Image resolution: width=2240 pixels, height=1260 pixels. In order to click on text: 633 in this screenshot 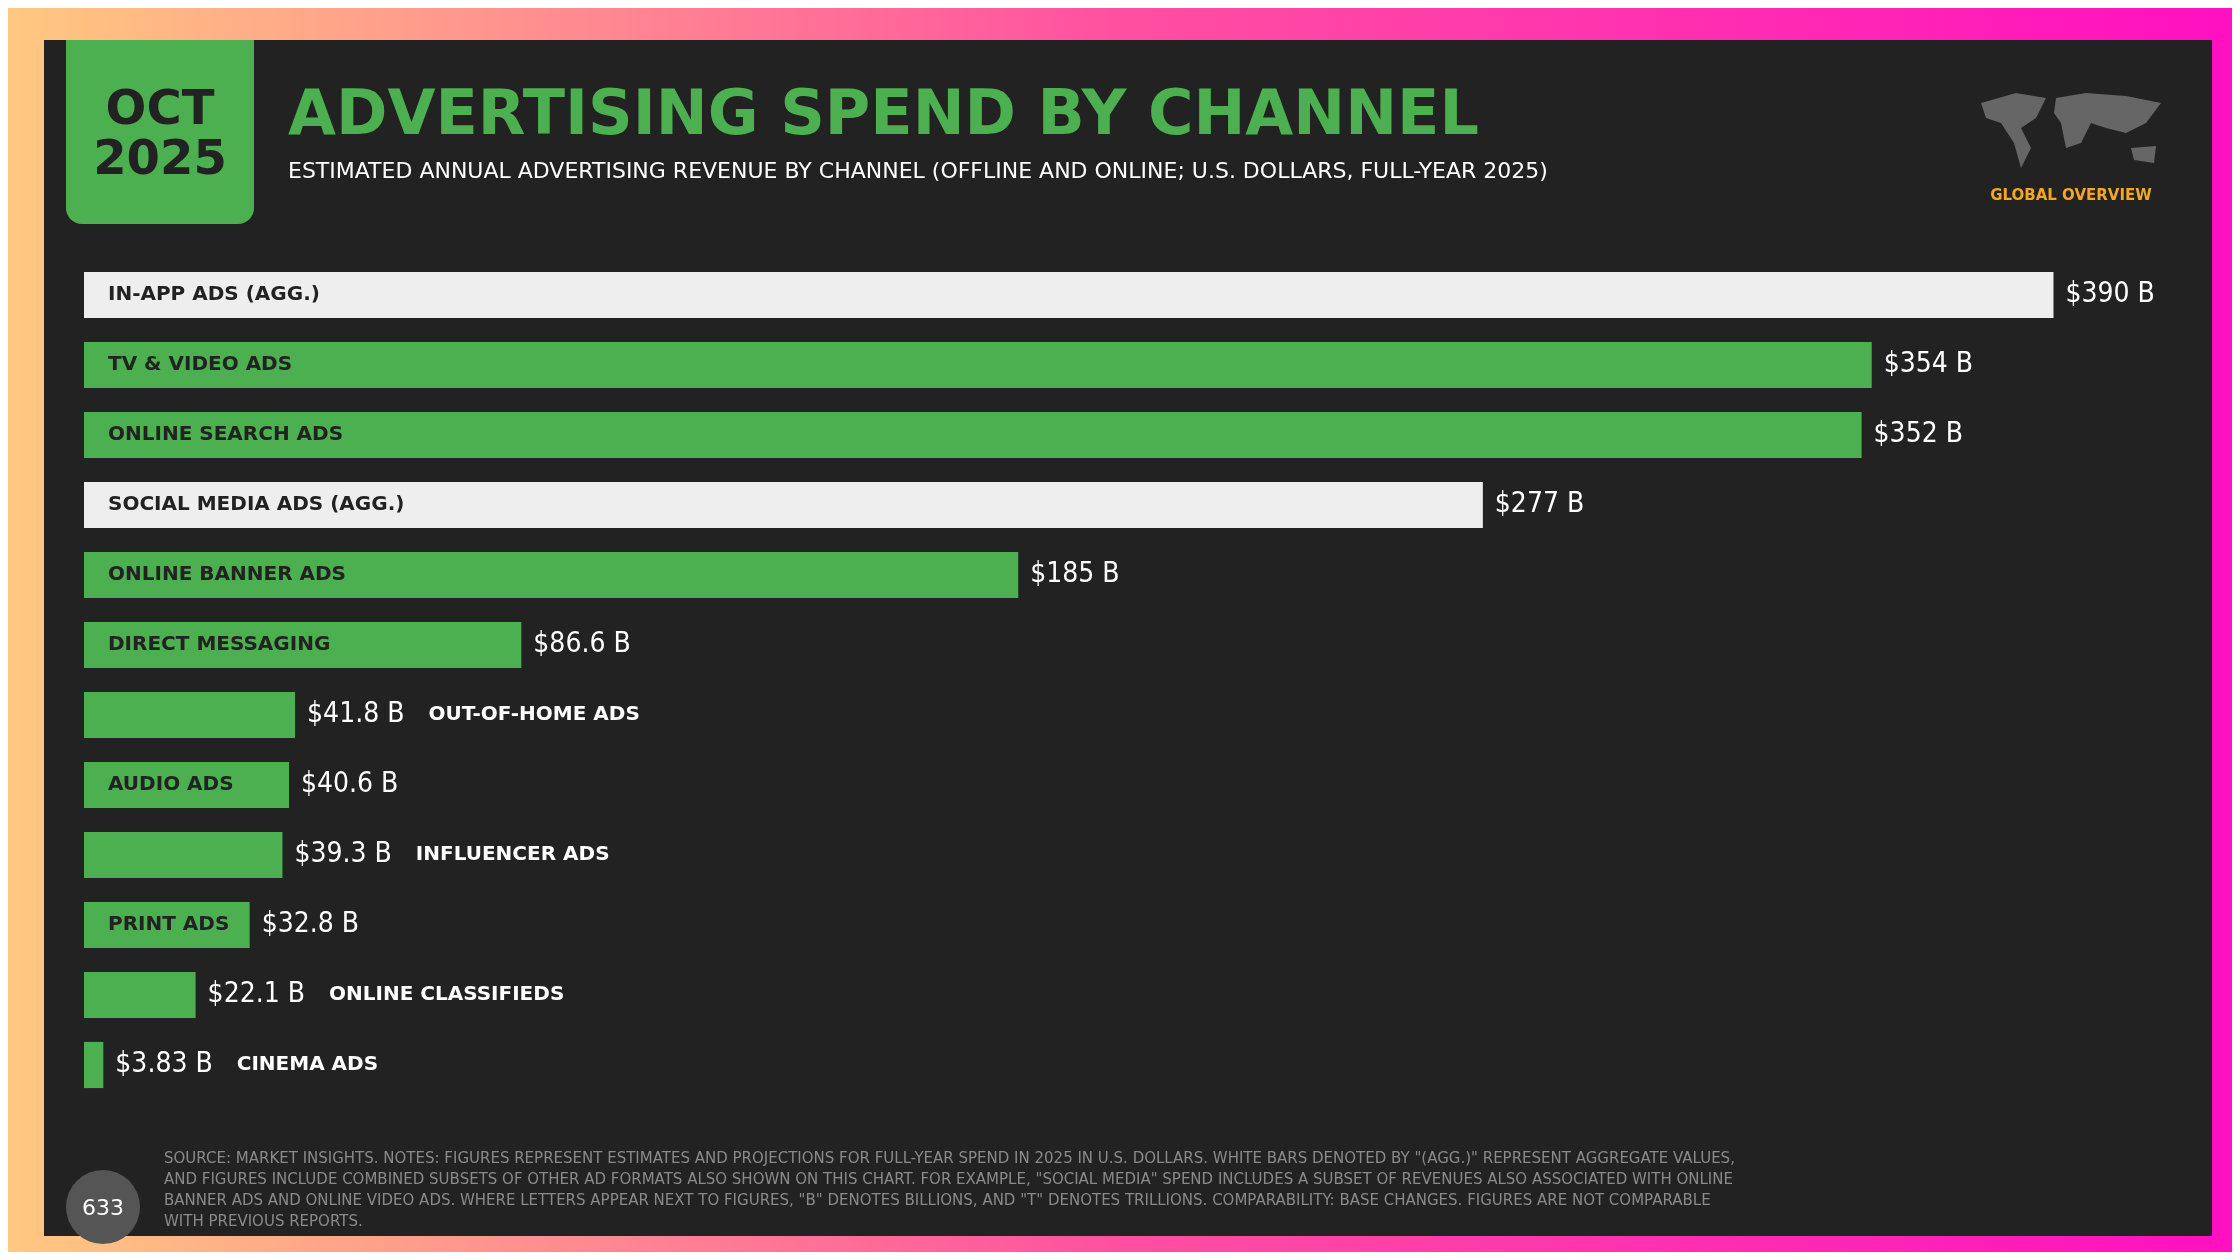, I will do `click(103, 1207)`.